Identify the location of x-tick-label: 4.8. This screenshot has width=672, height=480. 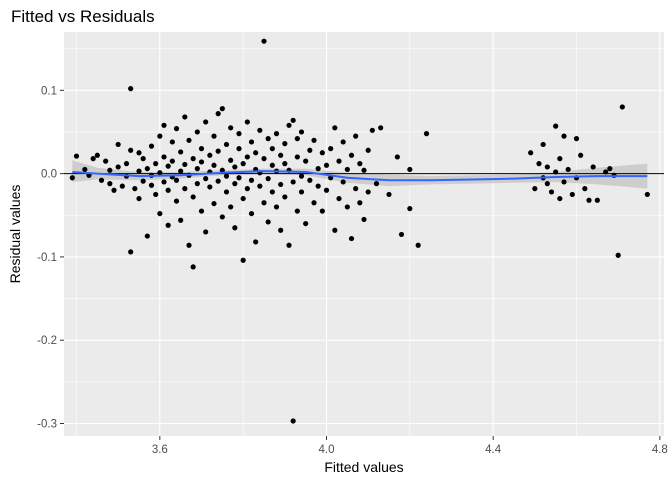
(660, 450).